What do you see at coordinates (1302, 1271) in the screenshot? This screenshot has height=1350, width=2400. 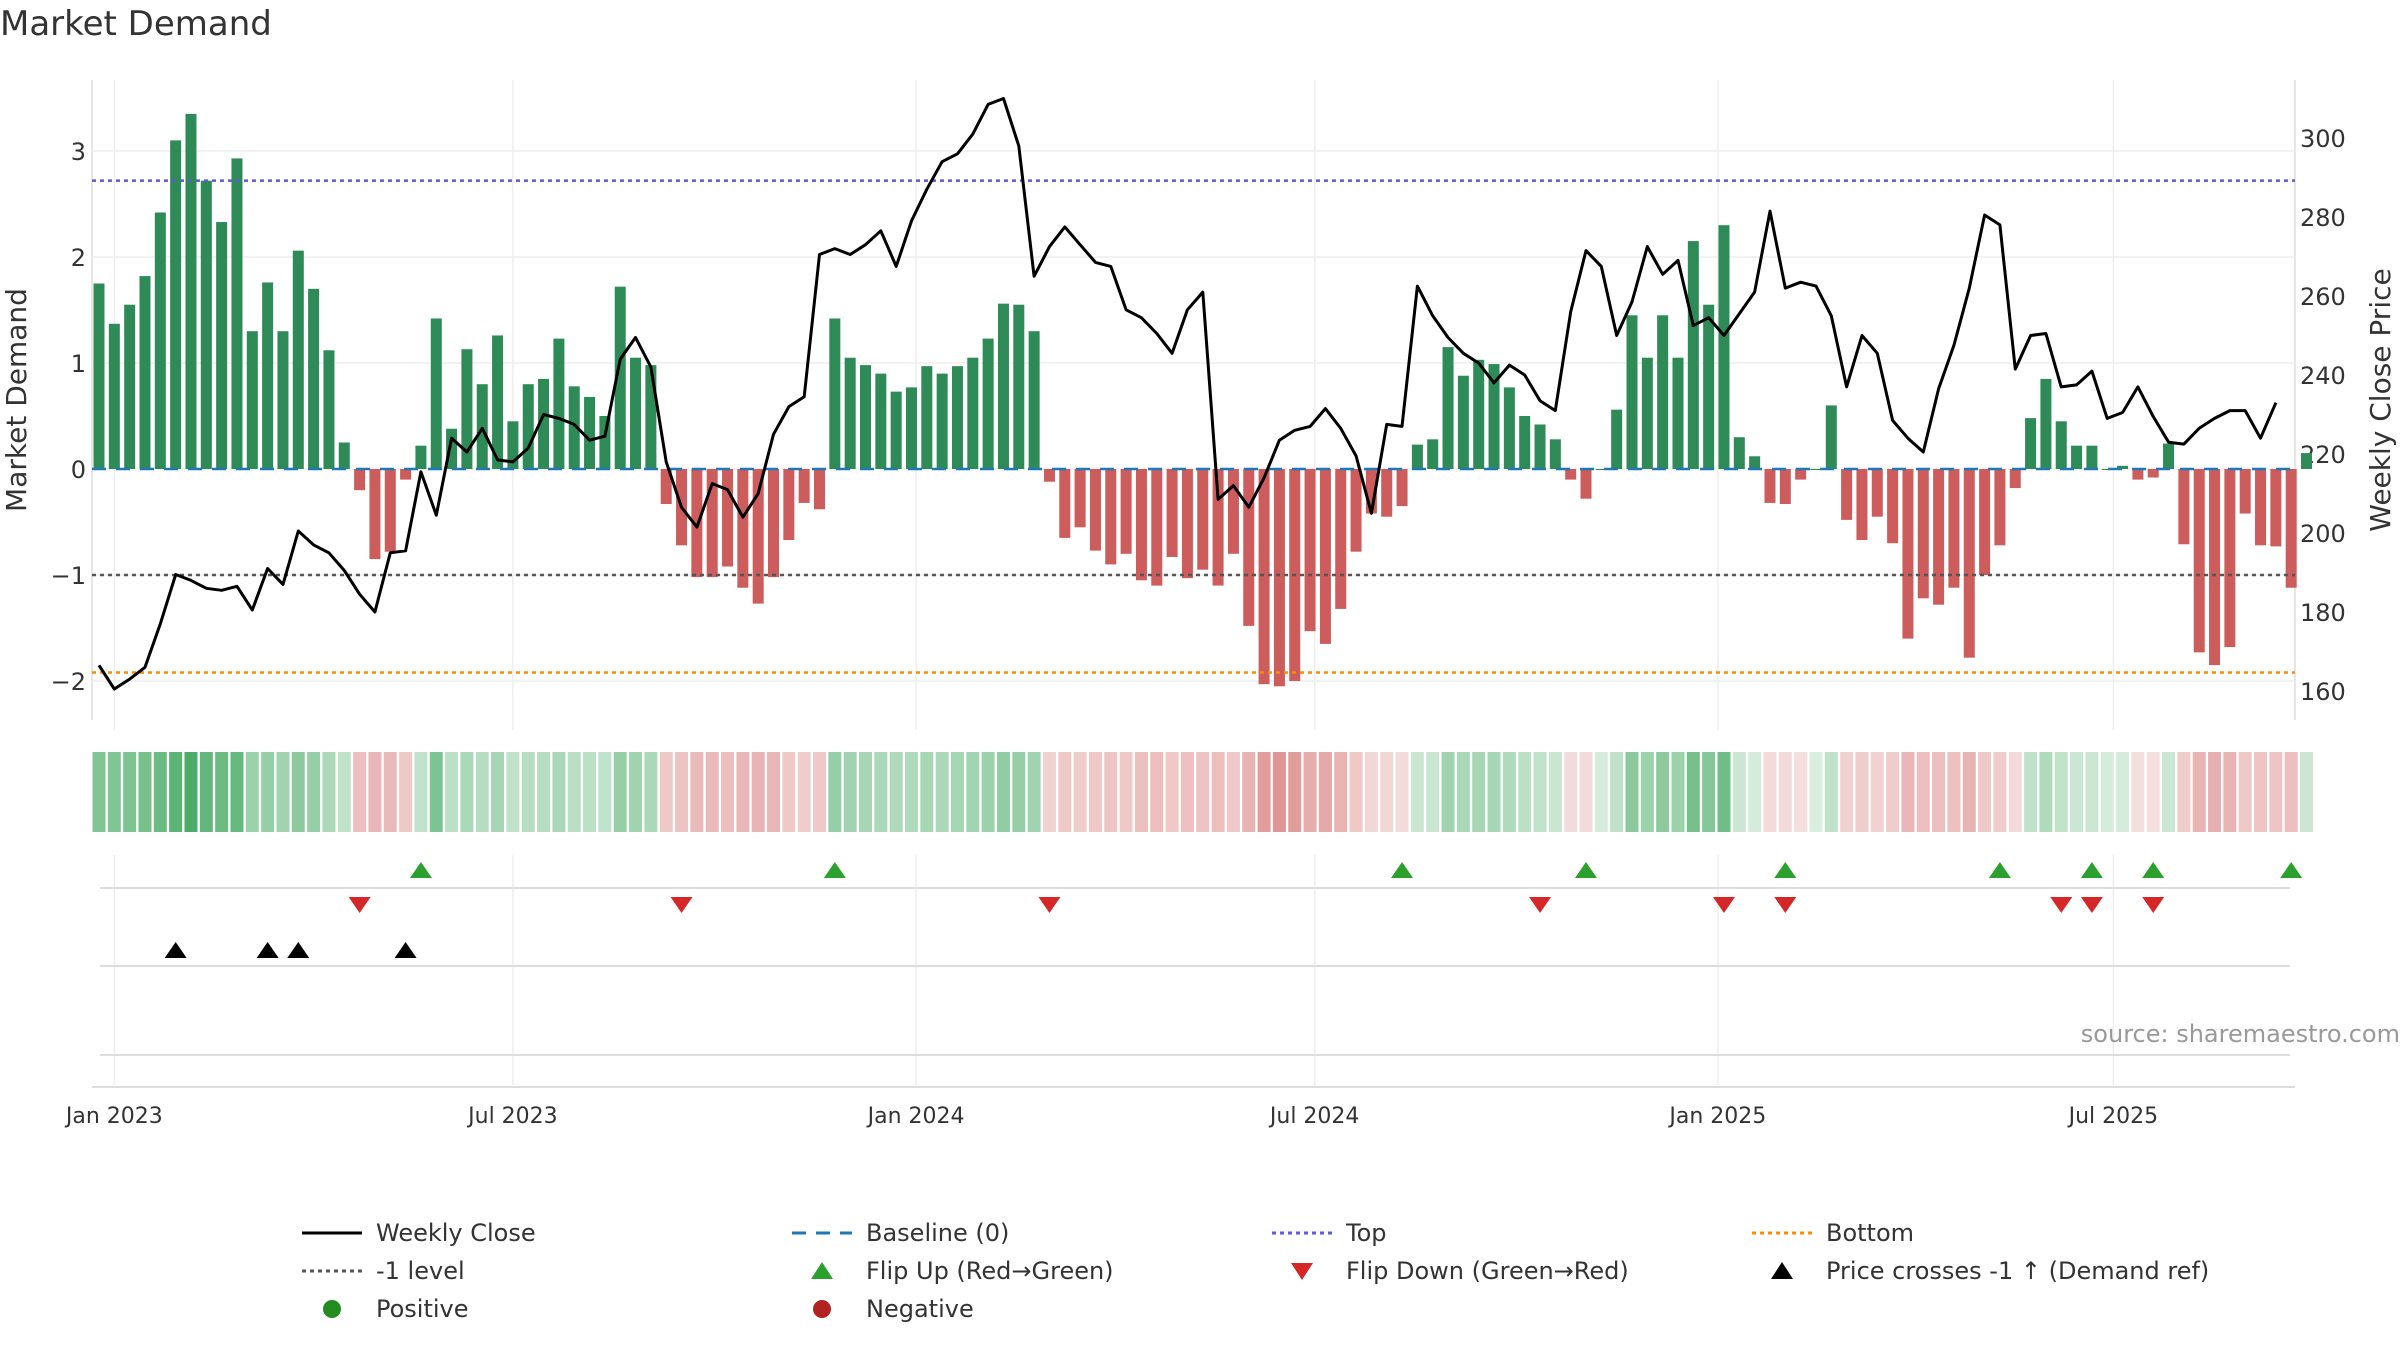 I see `flip-down-triangle-icon` at bounding box center [1302, 1271].